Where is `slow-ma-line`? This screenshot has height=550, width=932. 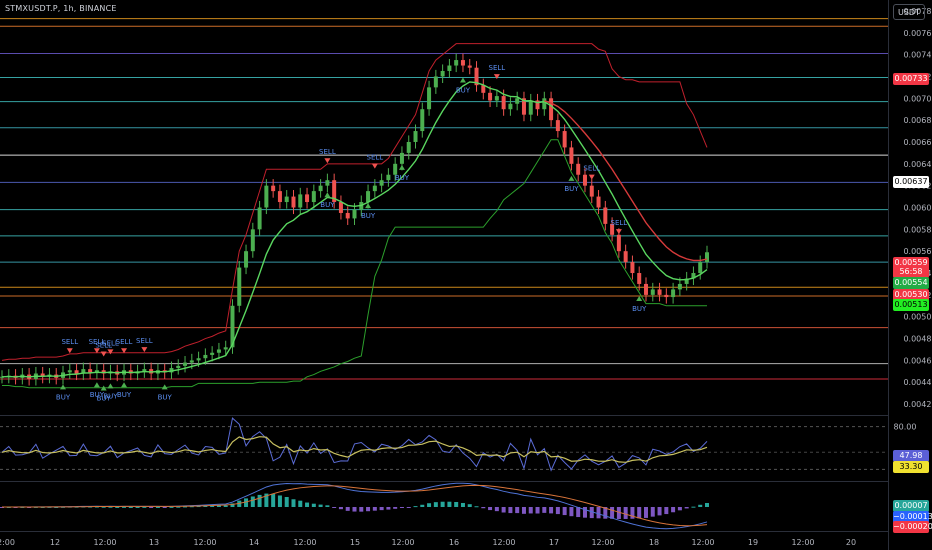 slow-ma-line is located at coordinates (626, 181).